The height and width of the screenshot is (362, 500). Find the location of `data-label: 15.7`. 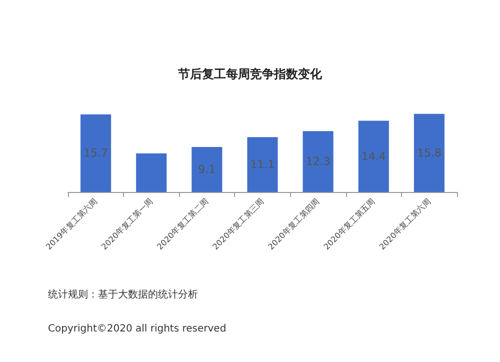

data-label: 15.7 is located at coordinates (96, 153).